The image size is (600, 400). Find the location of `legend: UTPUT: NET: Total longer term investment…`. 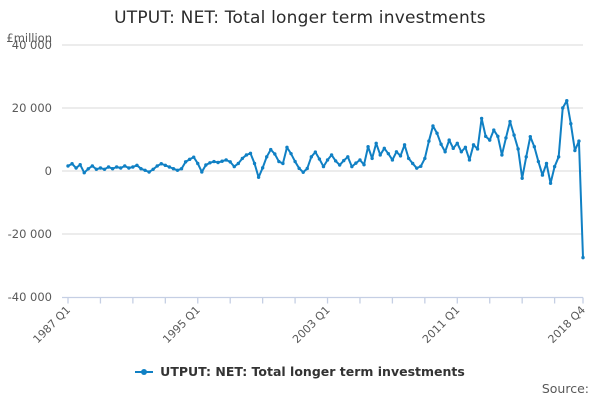

legend: UTPUT: NET: Total longer term investment… is located at coordinates (300, 371).